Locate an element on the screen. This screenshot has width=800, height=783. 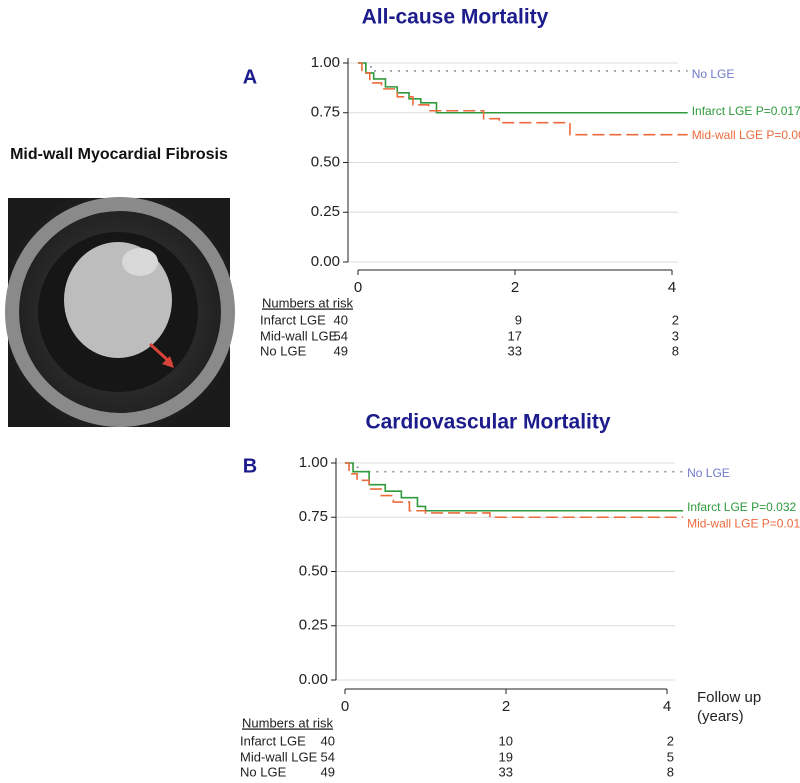
chart-title: All-cause Mortality is located at coordinates (455, 17).